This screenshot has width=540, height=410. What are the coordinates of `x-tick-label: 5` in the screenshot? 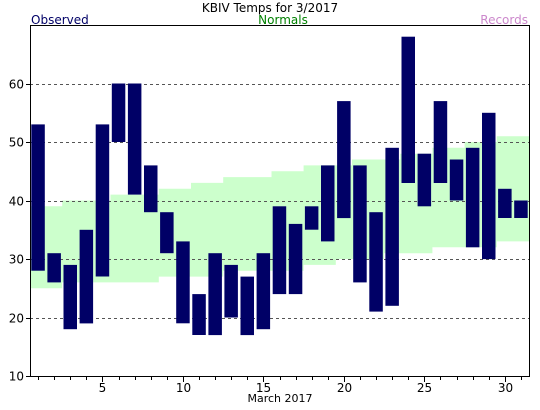 It's located at (103, 388).